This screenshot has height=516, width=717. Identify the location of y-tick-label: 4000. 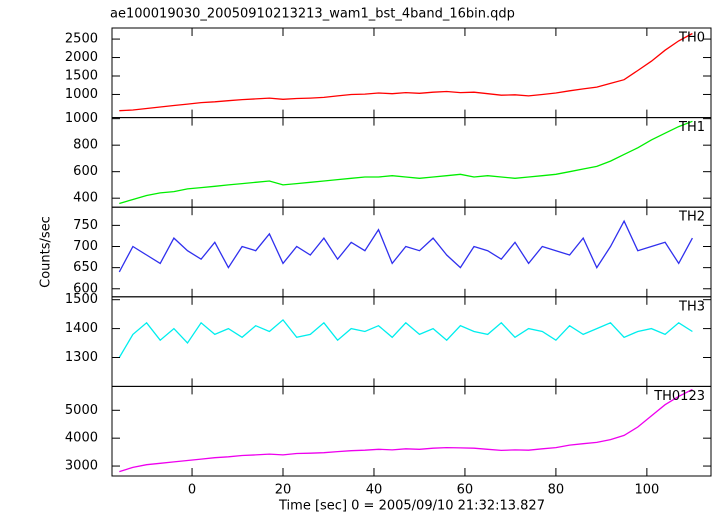
(81, 438).